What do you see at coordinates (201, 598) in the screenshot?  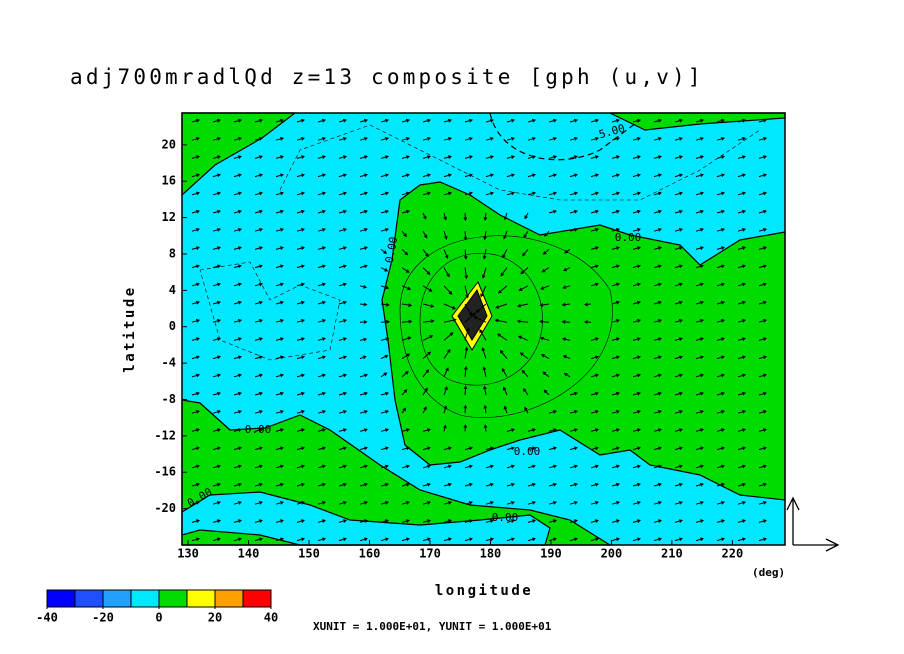 I see `colorbar-box` at bounding box center [201, 598].